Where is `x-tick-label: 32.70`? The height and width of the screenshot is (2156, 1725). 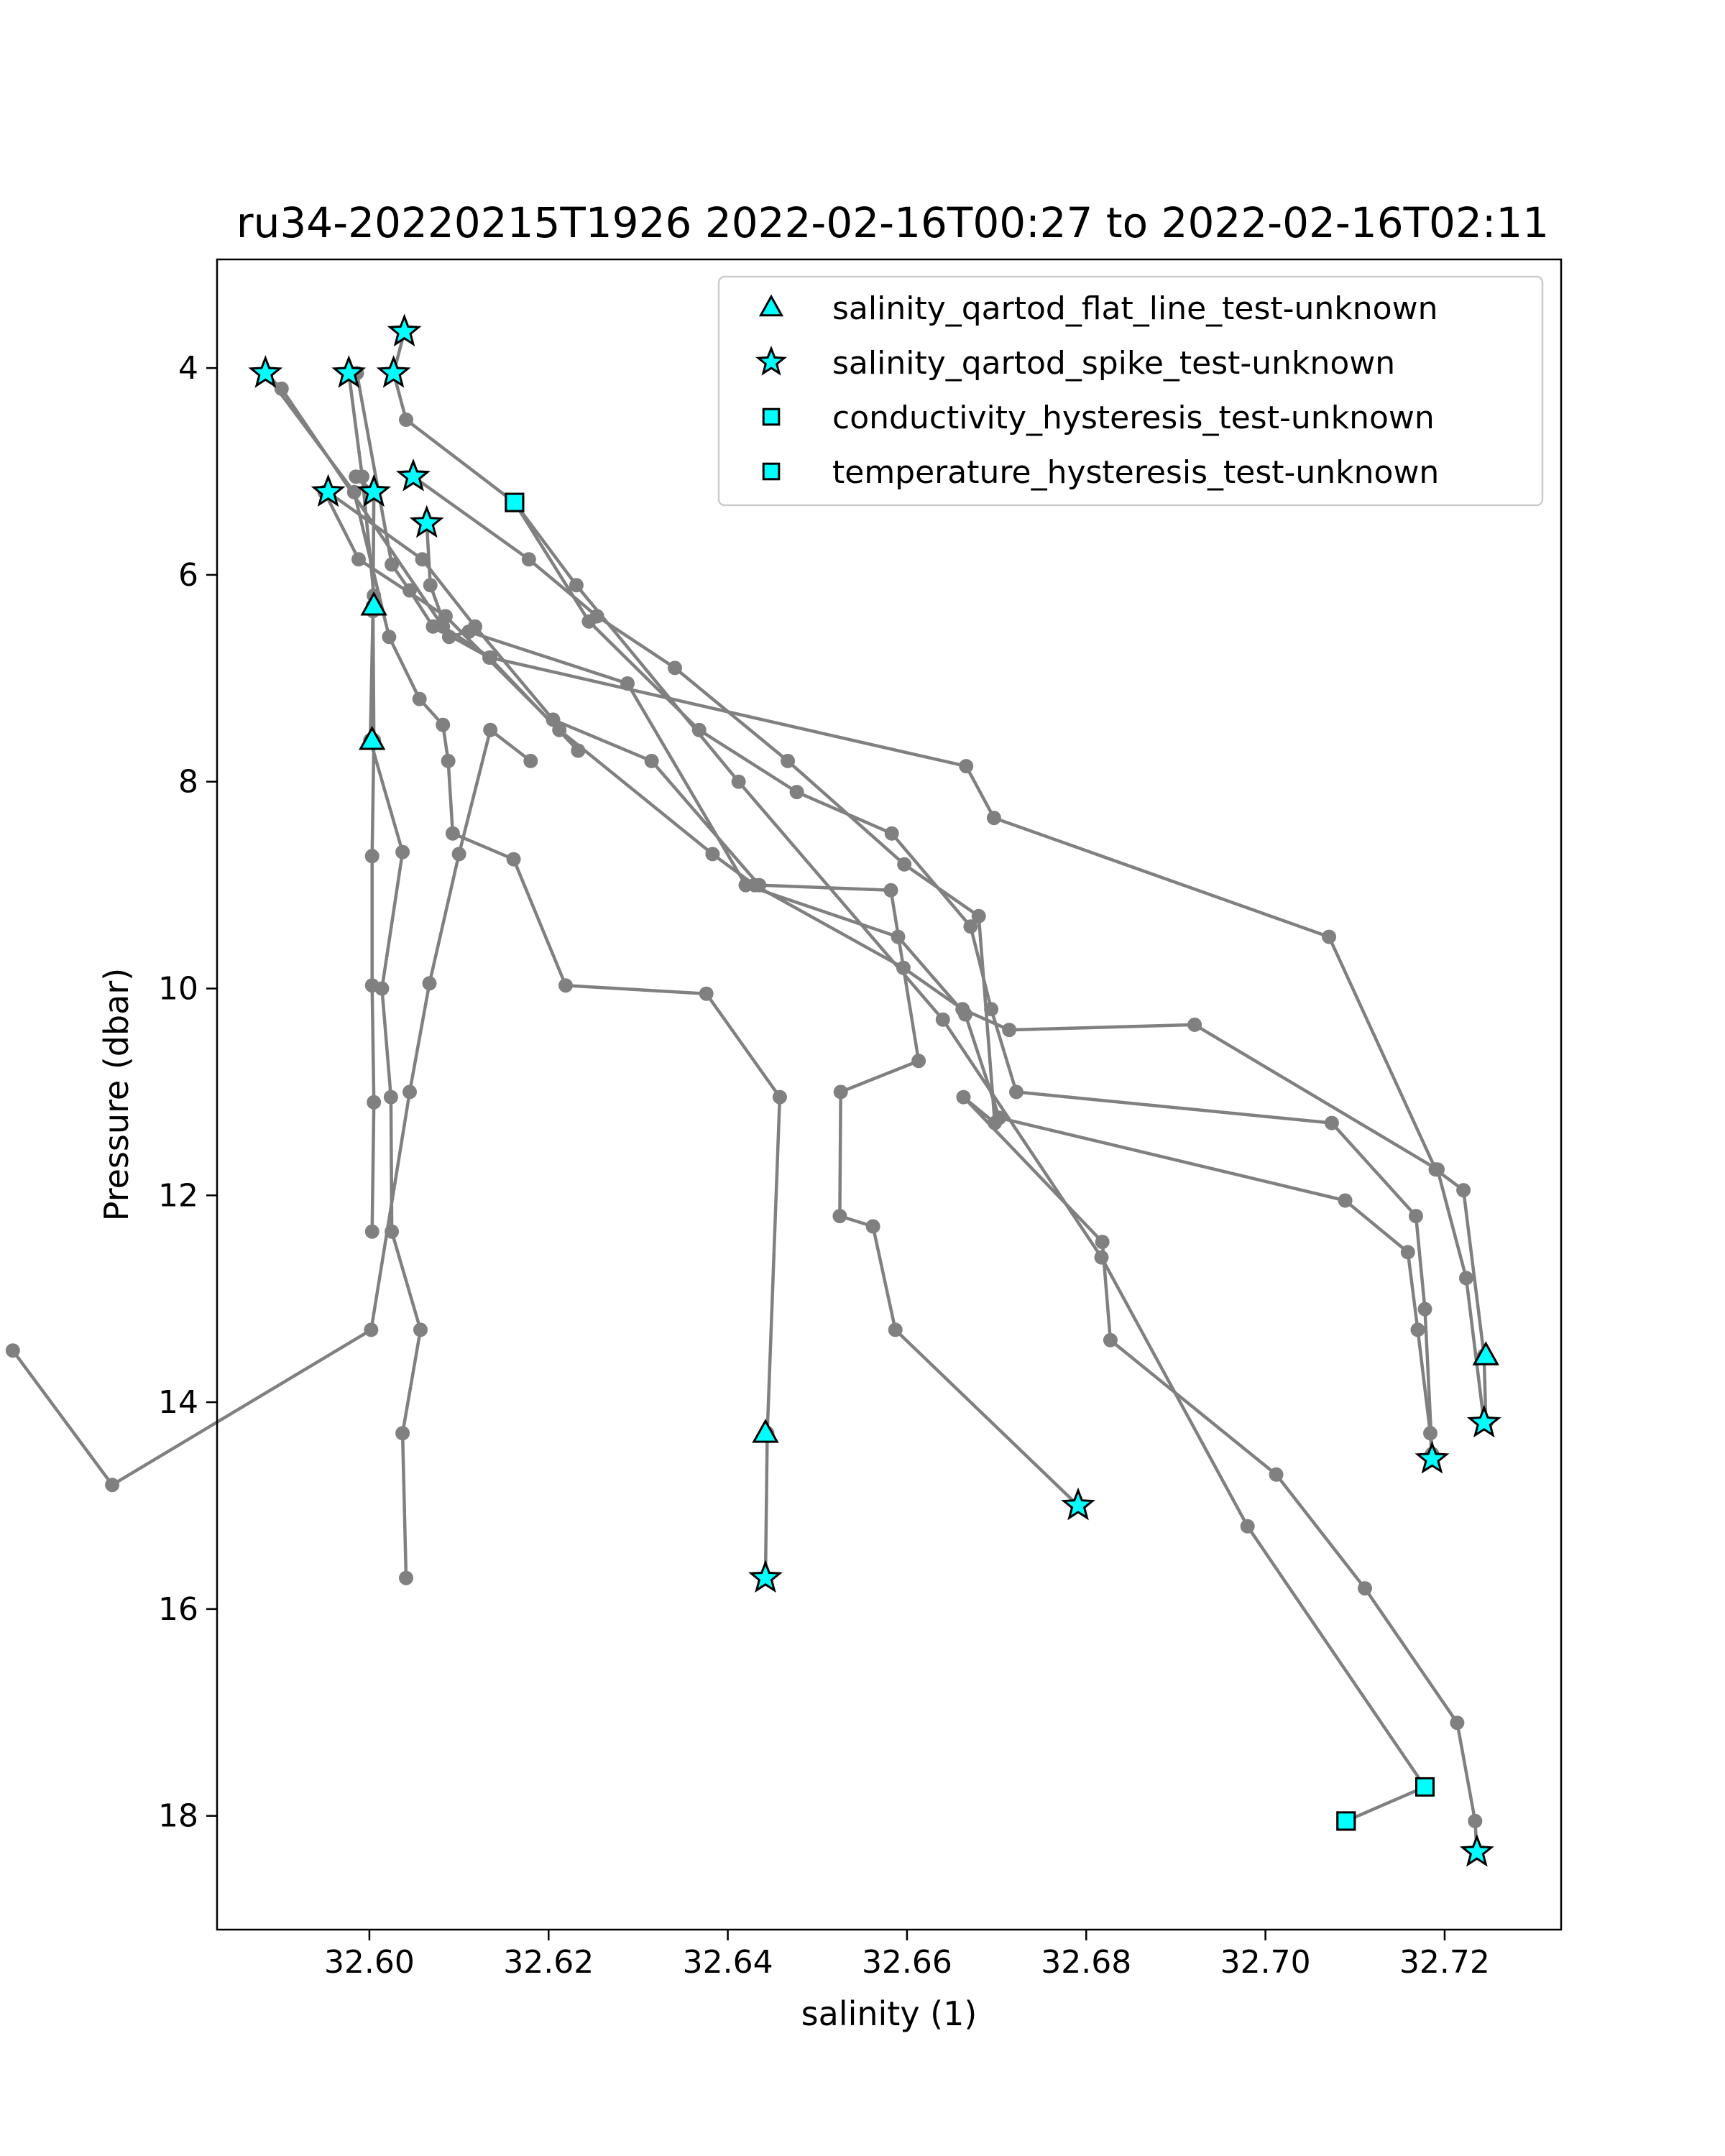 x-tick-label: 32.70 is located at coordinates (1265, 1963).